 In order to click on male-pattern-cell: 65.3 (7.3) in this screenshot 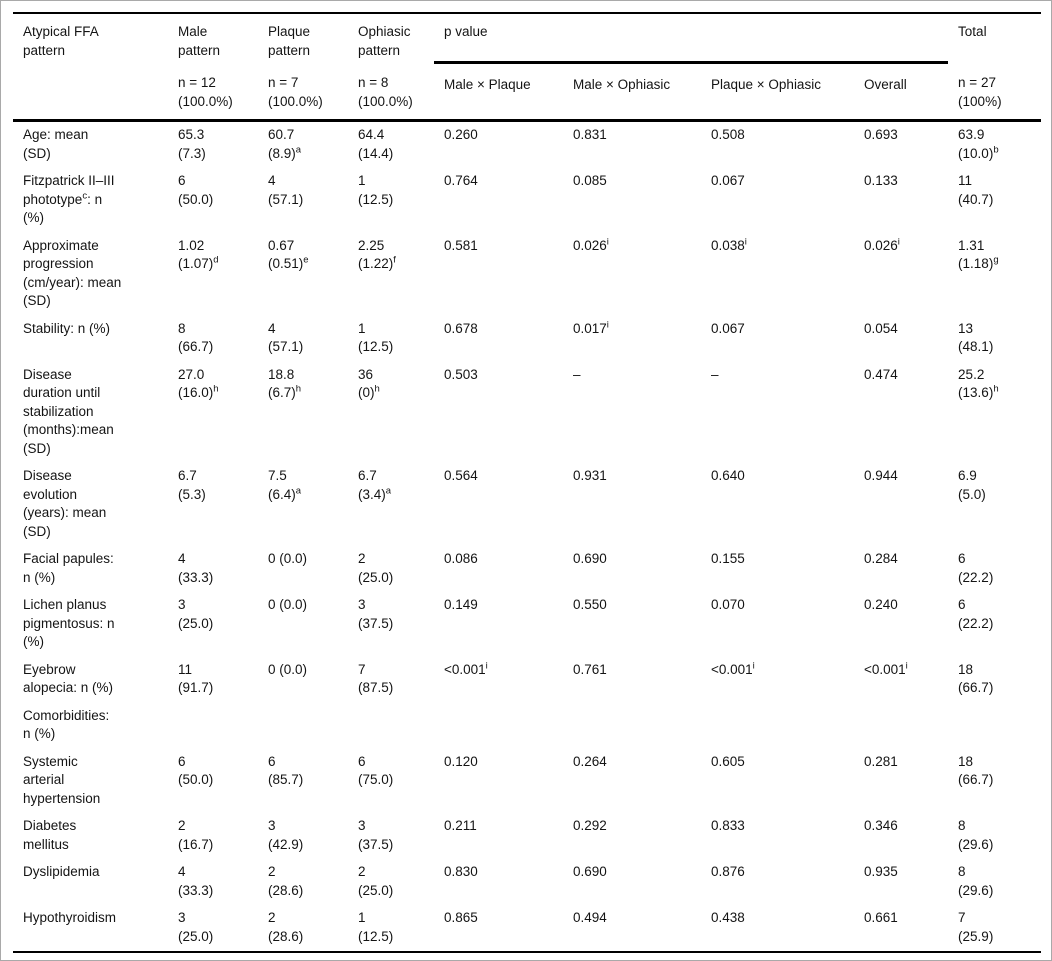, I will do `click(192, 144)`.